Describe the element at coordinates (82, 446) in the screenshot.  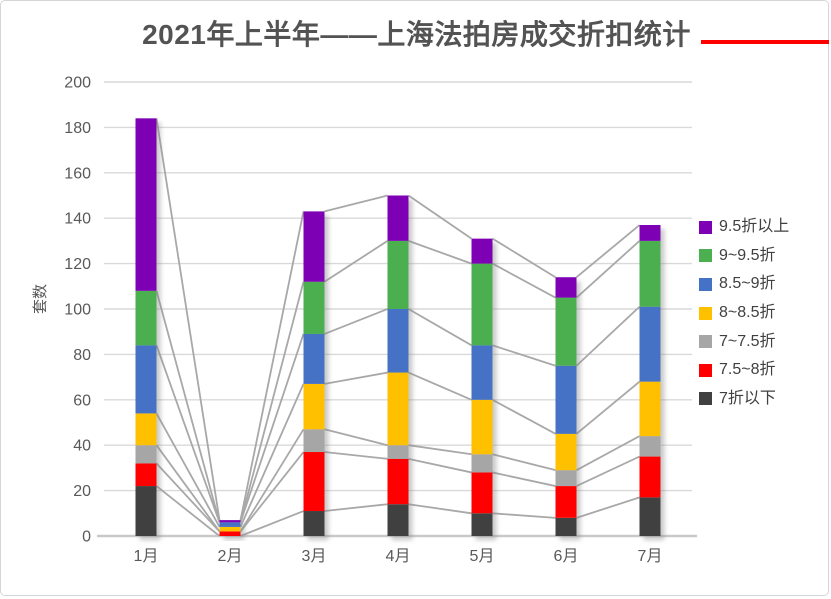
I see `y-tick-label: 40` at that location.